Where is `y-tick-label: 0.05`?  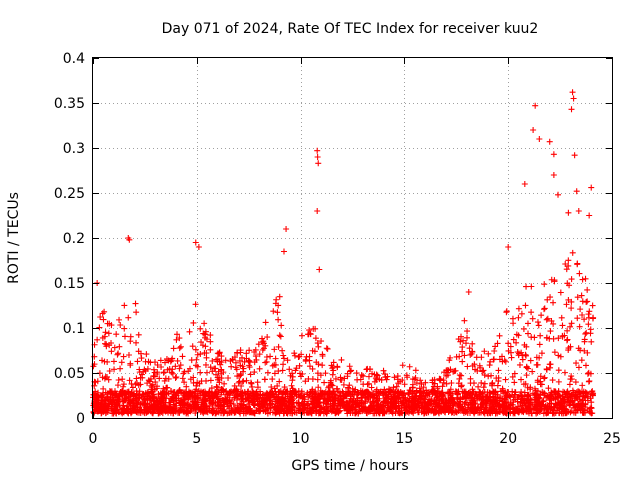 y-tick-label: 0.05 is located at coordinates (69, 374).